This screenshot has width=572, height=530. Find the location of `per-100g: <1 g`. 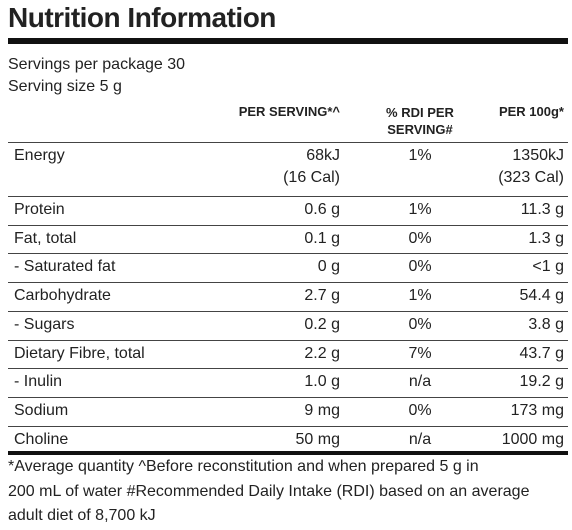

per-100g: <1 g is located at coordinates (548, 267).